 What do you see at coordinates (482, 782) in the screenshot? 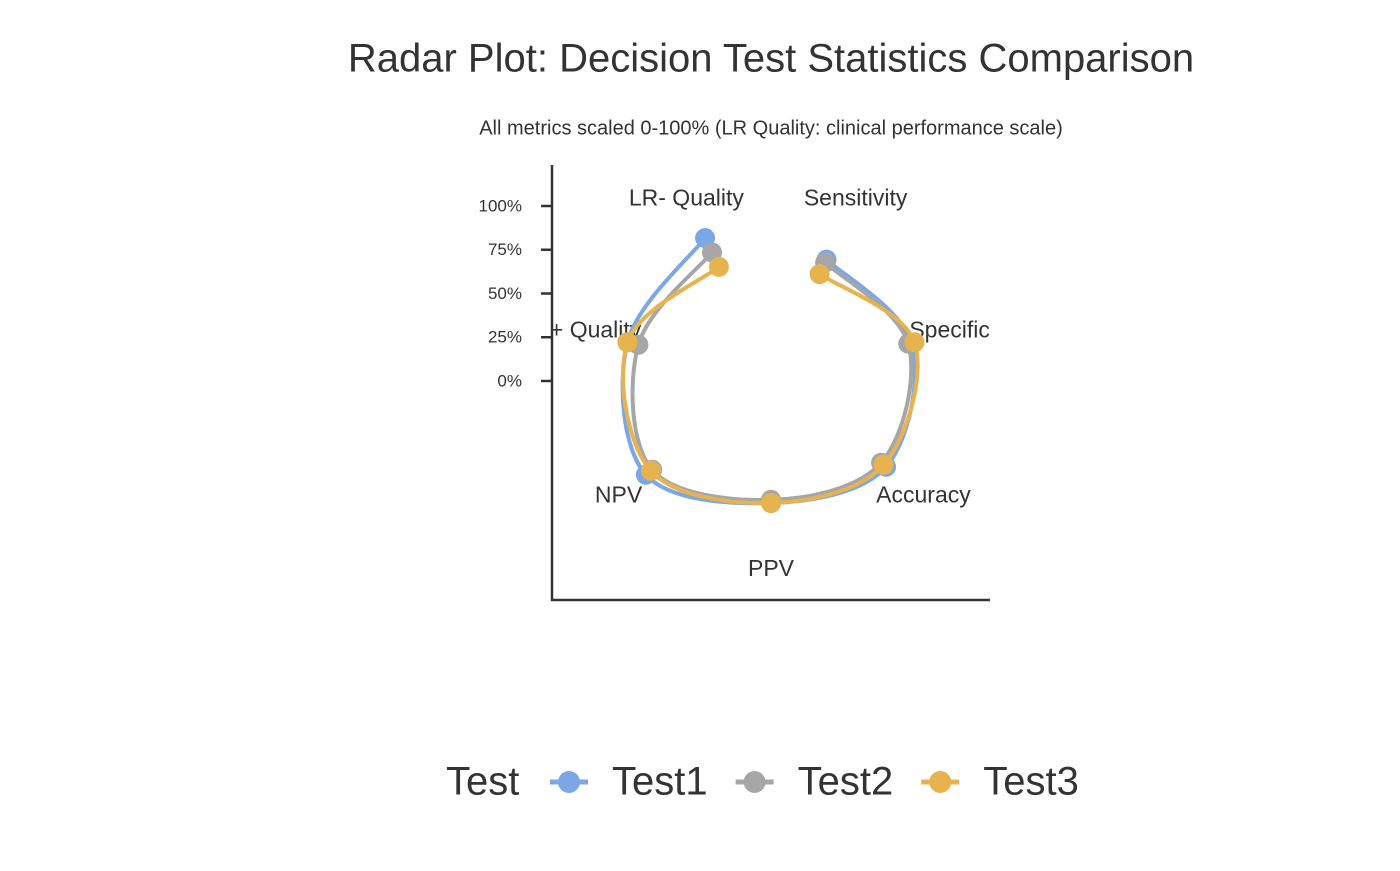
I see `legend-title: Test` at bounding box center [482, 782].